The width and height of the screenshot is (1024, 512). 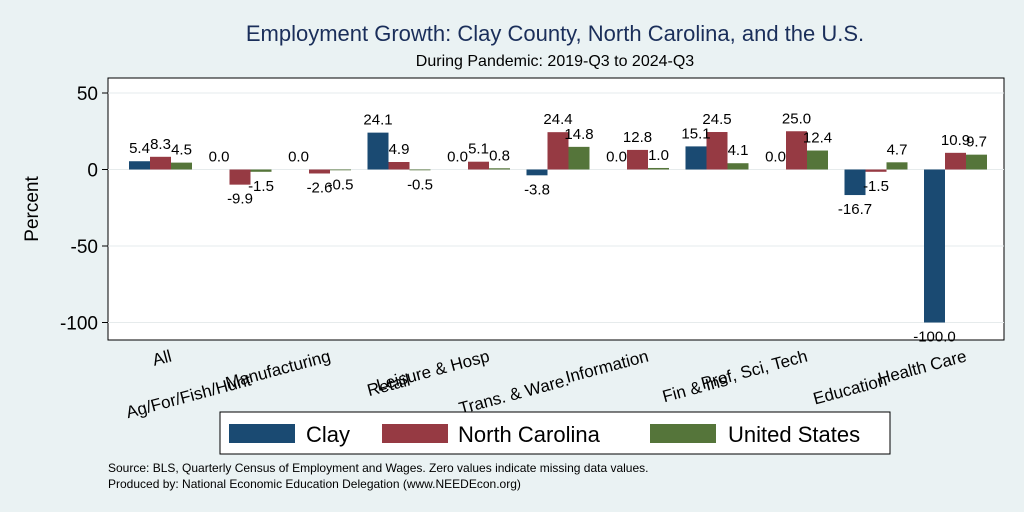 What do you see at coordinates (696, 158) in the screenshot?
I see `bar-clay-fin-ins` at bounding box center [696, 158].